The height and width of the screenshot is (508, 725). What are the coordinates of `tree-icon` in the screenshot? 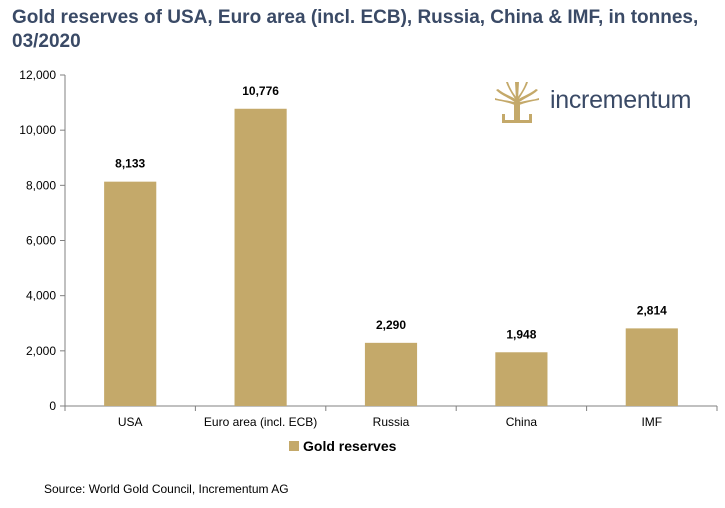 It's located at (517, 103).